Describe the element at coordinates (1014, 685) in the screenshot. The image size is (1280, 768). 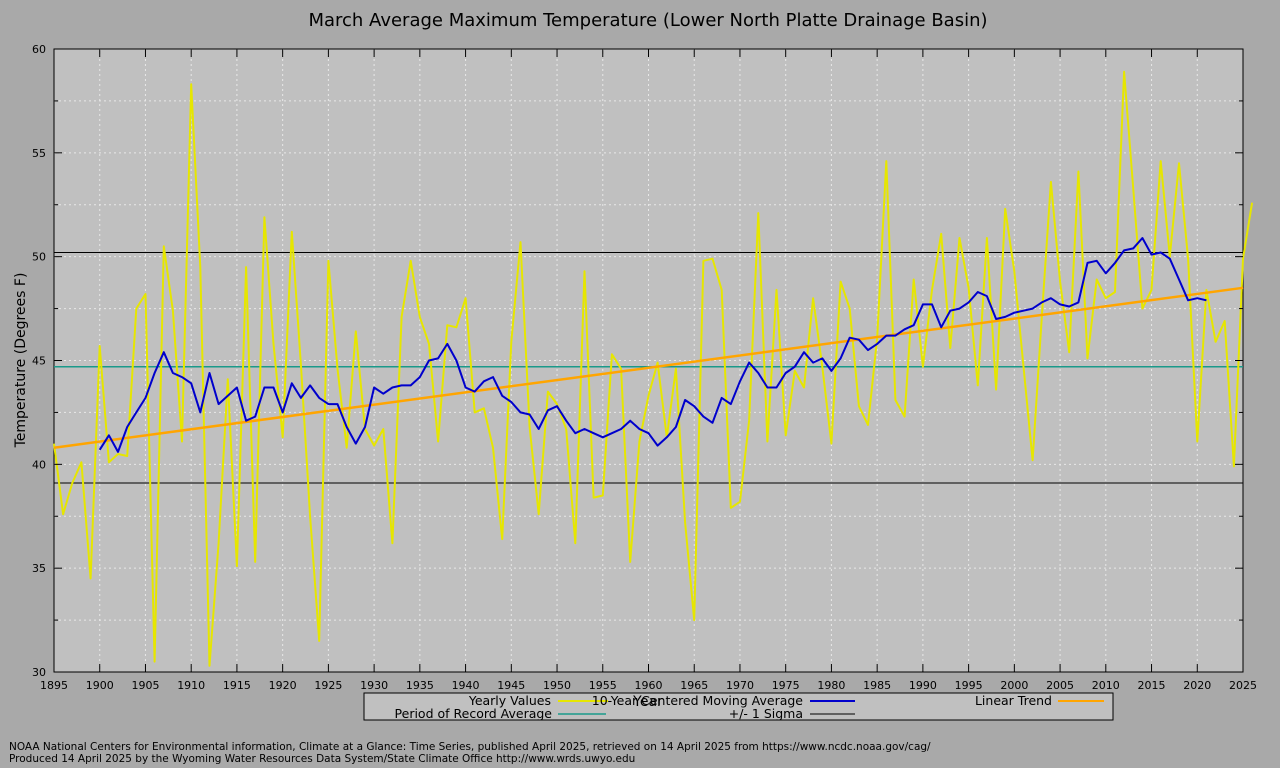
I see `x-tick-label: 2000` at that location.